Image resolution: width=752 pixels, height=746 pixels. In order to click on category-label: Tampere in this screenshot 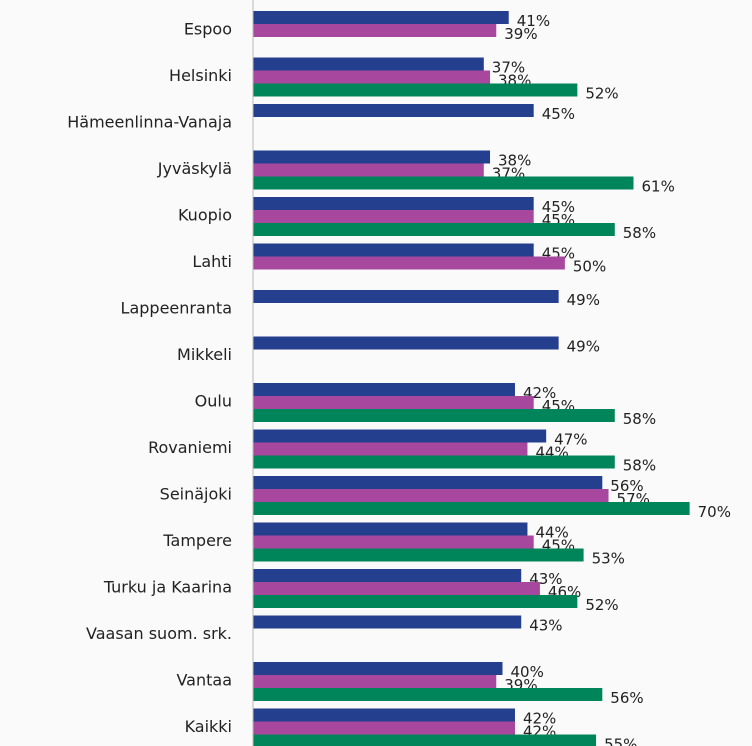, I will do `click(197, 540)`.